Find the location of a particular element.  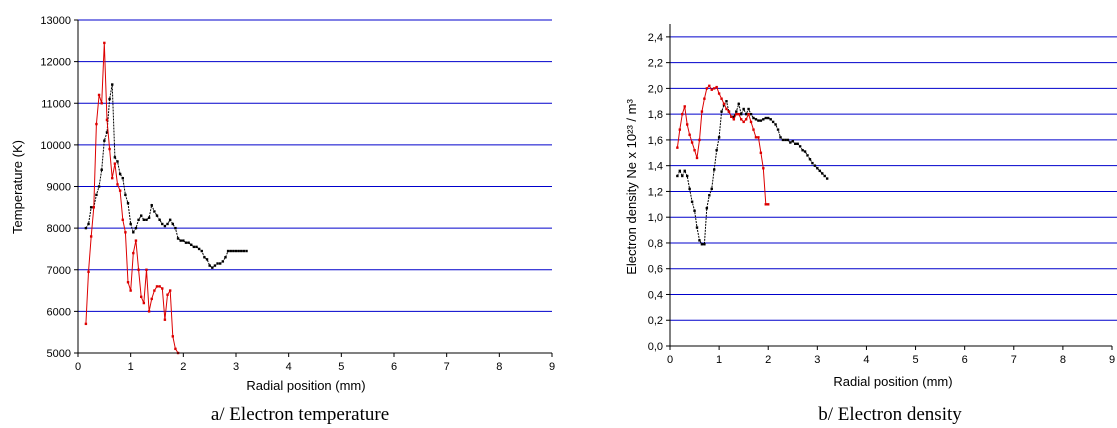

chart-b-y-tick-label: 1,8 is located at coordinates (655, 115).